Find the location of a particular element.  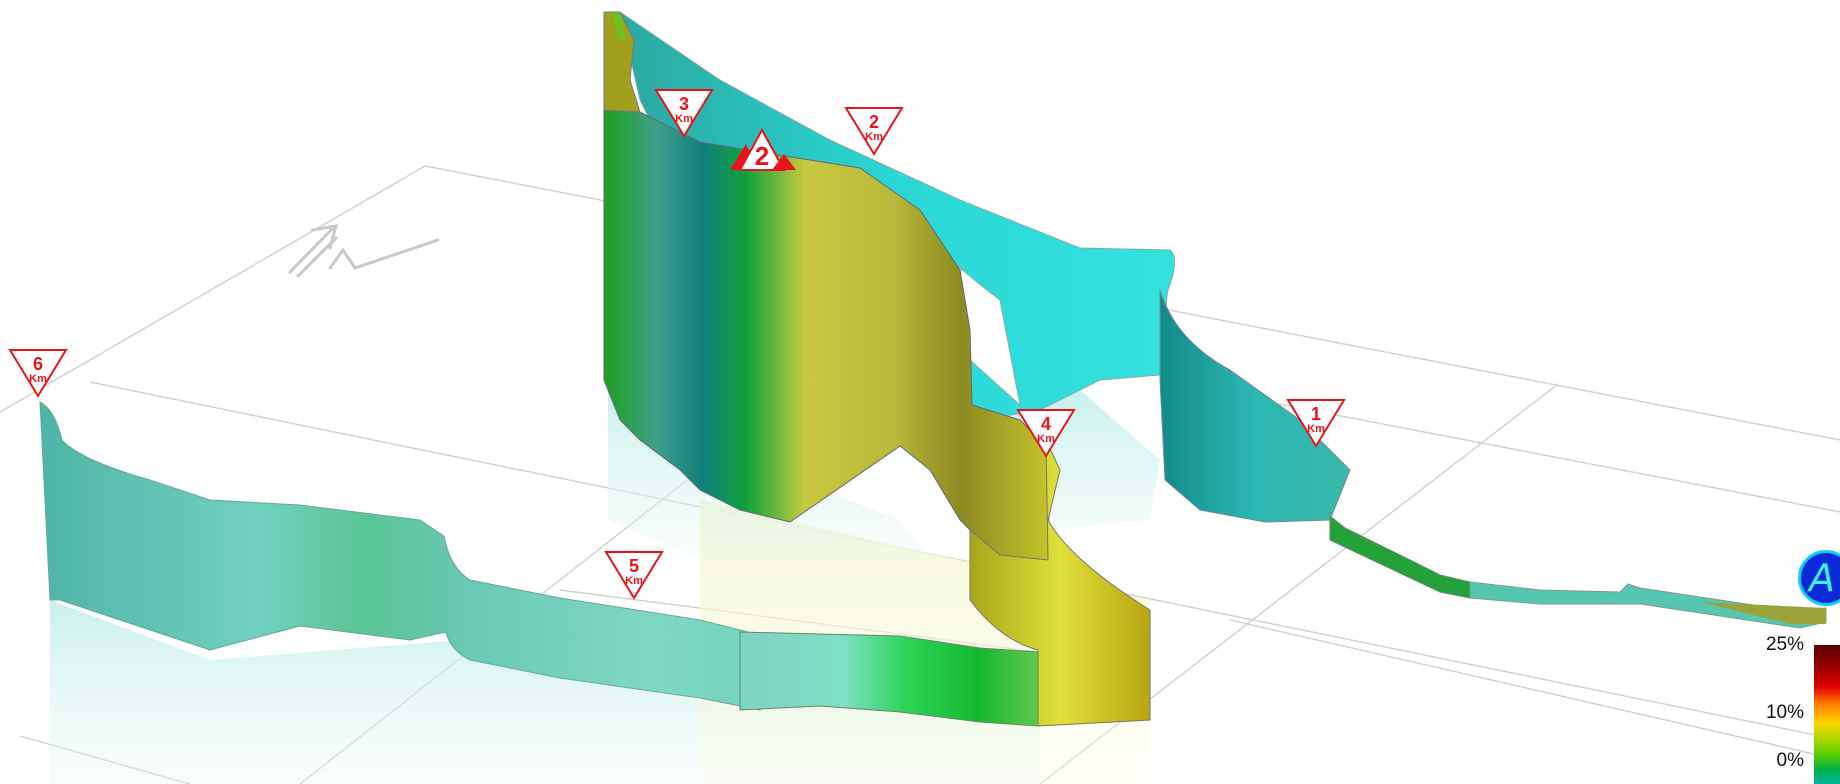

profile-segment-bottom is located at coordinates (889, 679).